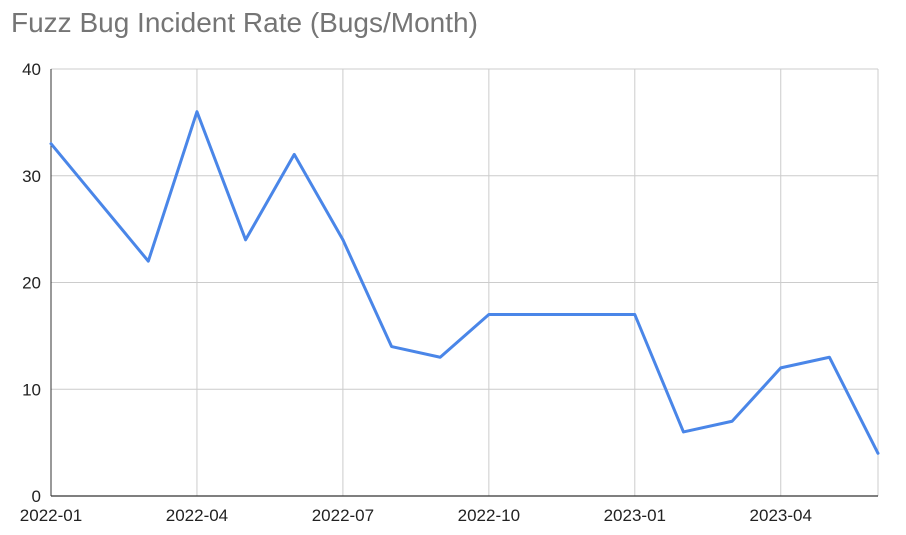 Image resolution: width=906 pixels, height=535 pixels. I want to click on y-tick-label: 40, so click(31, 69).